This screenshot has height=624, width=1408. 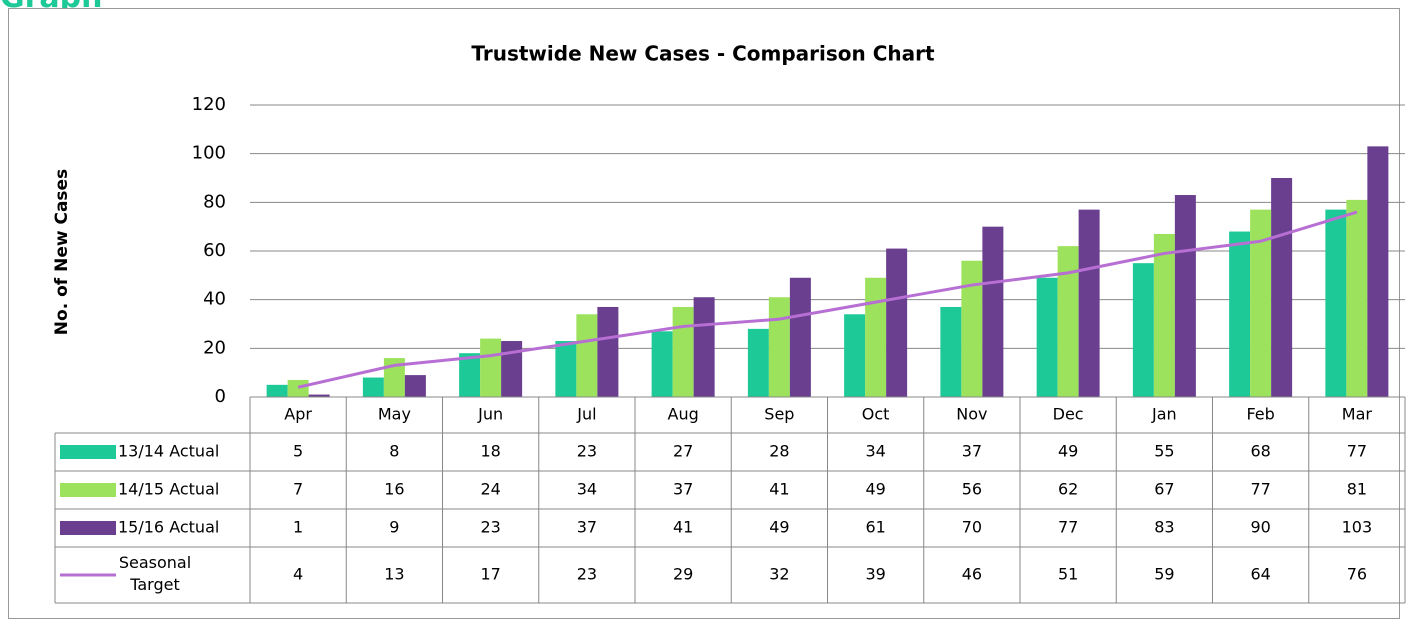 What do you see at coordinates (168, 489) in the screenshot?
I see `legend-label: 14/15 Actual` at bounding box center [168, 489].